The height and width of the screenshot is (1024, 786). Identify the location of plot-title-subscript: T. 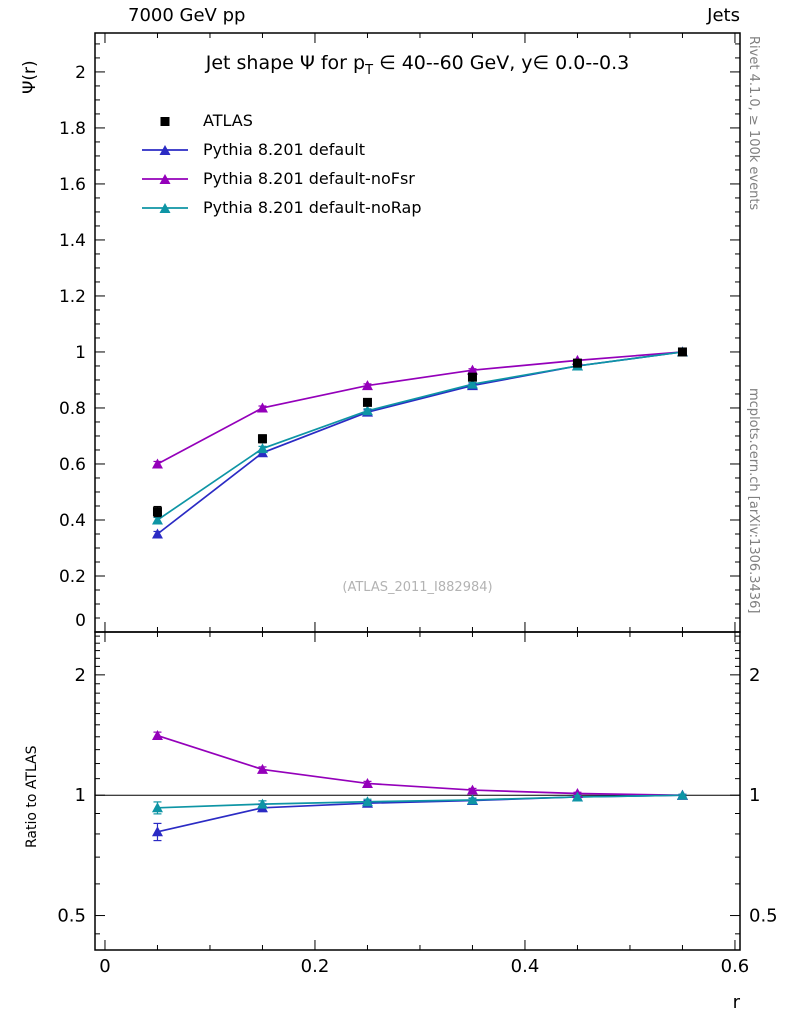
(369, 70).